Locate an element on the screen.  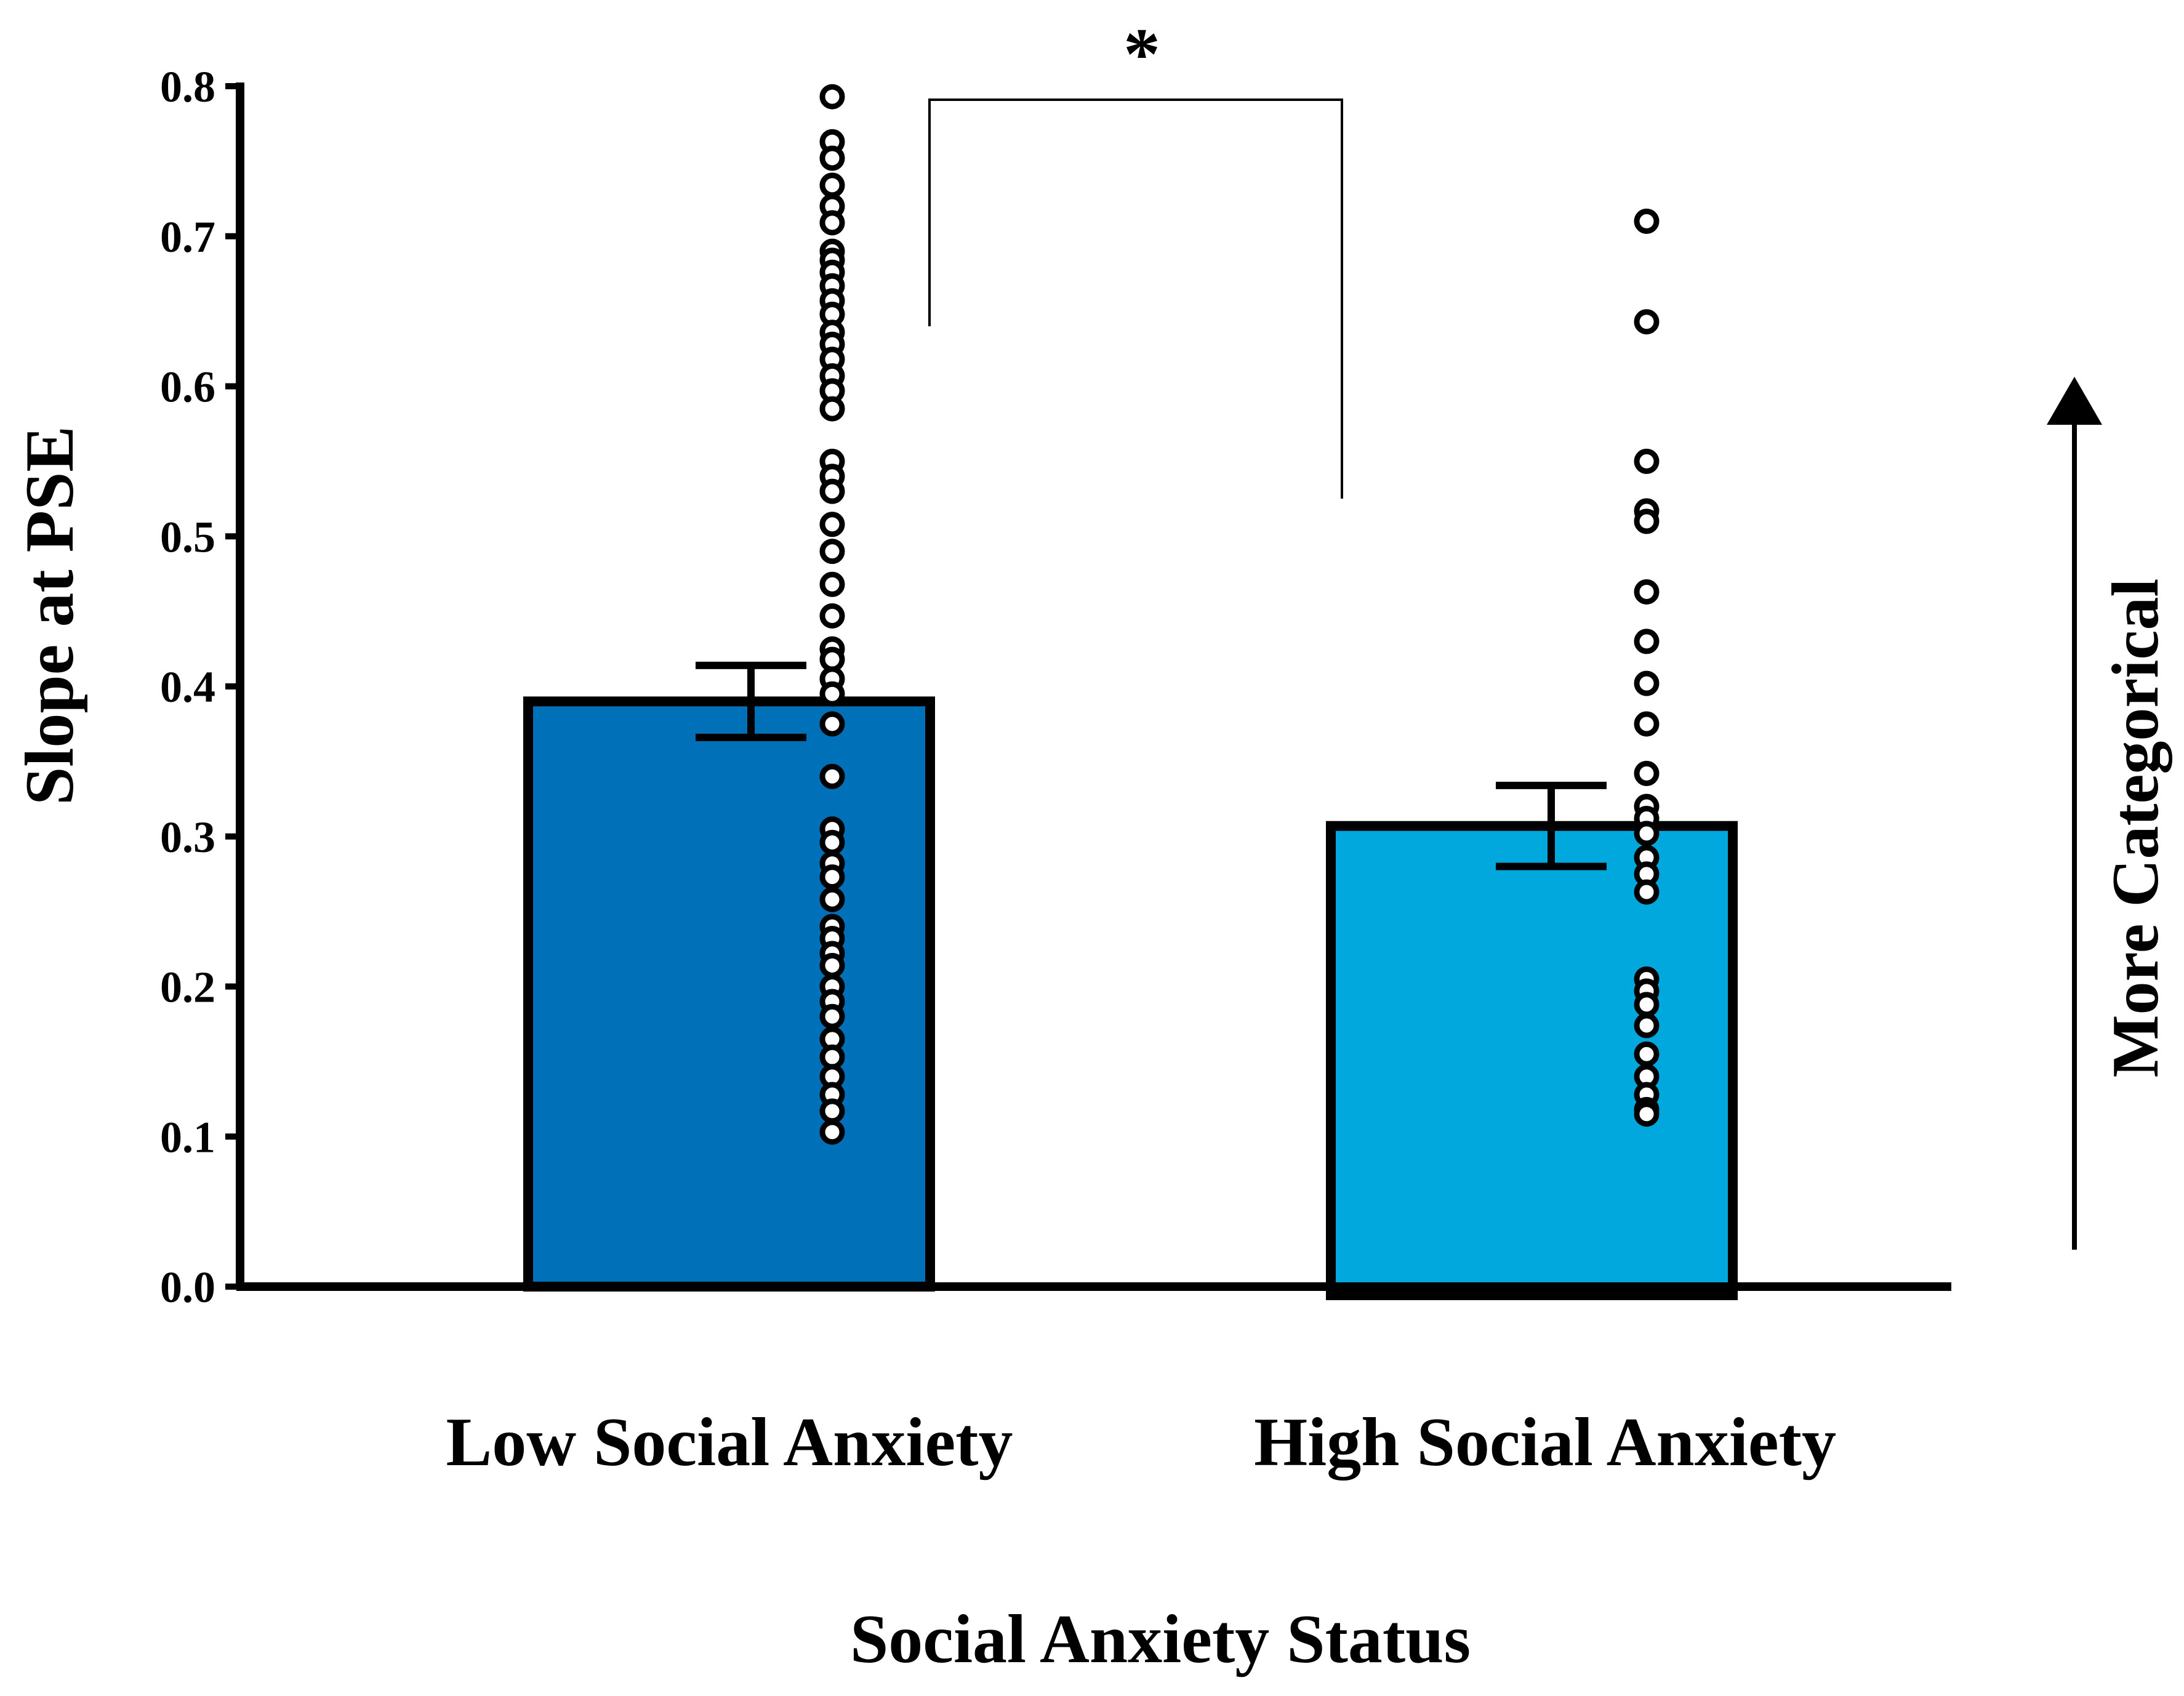
y-axis-title: Slope at PSE is located at coordinates (50, 615).